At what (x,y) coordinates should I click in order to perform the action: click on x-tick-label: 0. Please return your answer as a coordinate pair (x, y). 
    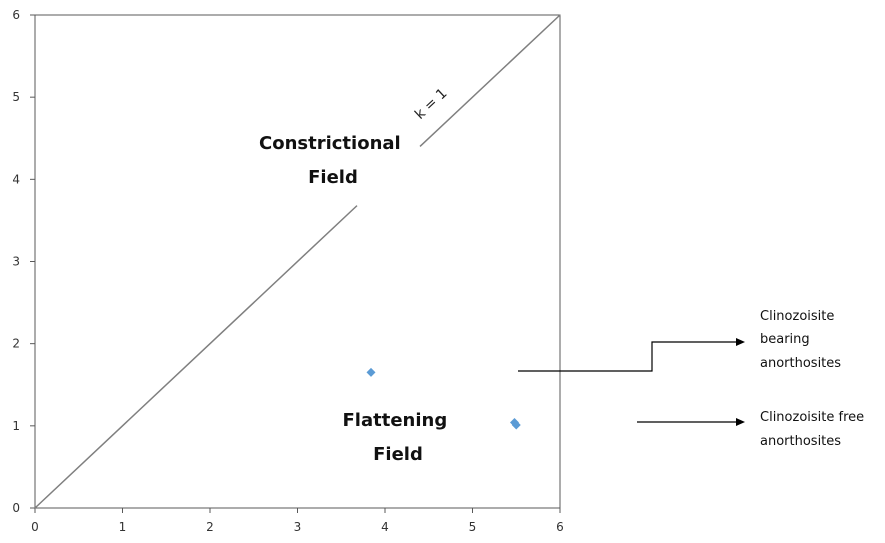
    Looking at the image, I should click on (35, 527).